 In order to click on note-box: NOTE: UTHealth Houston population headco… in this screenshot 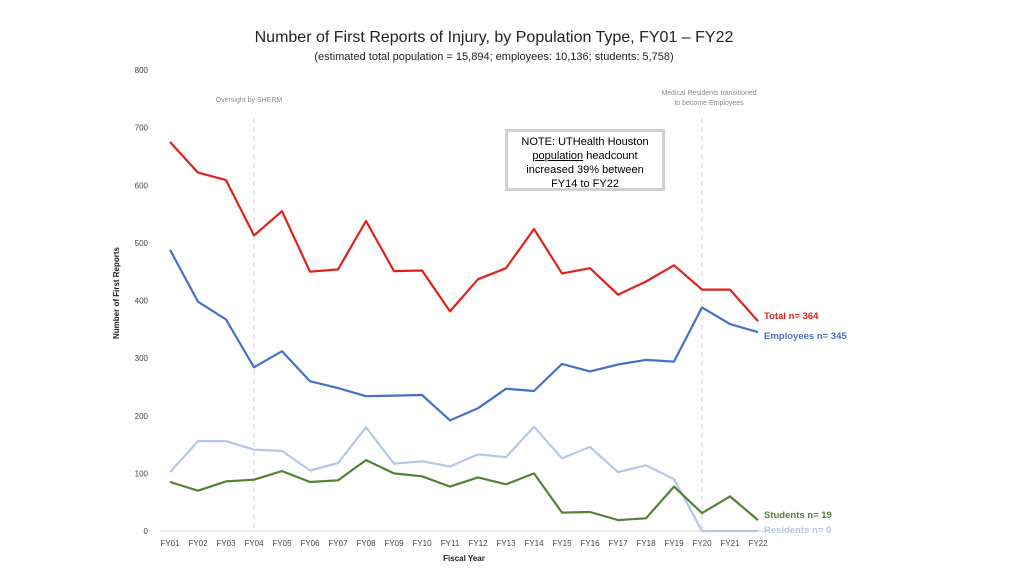, I will do `click(585, 160)`.